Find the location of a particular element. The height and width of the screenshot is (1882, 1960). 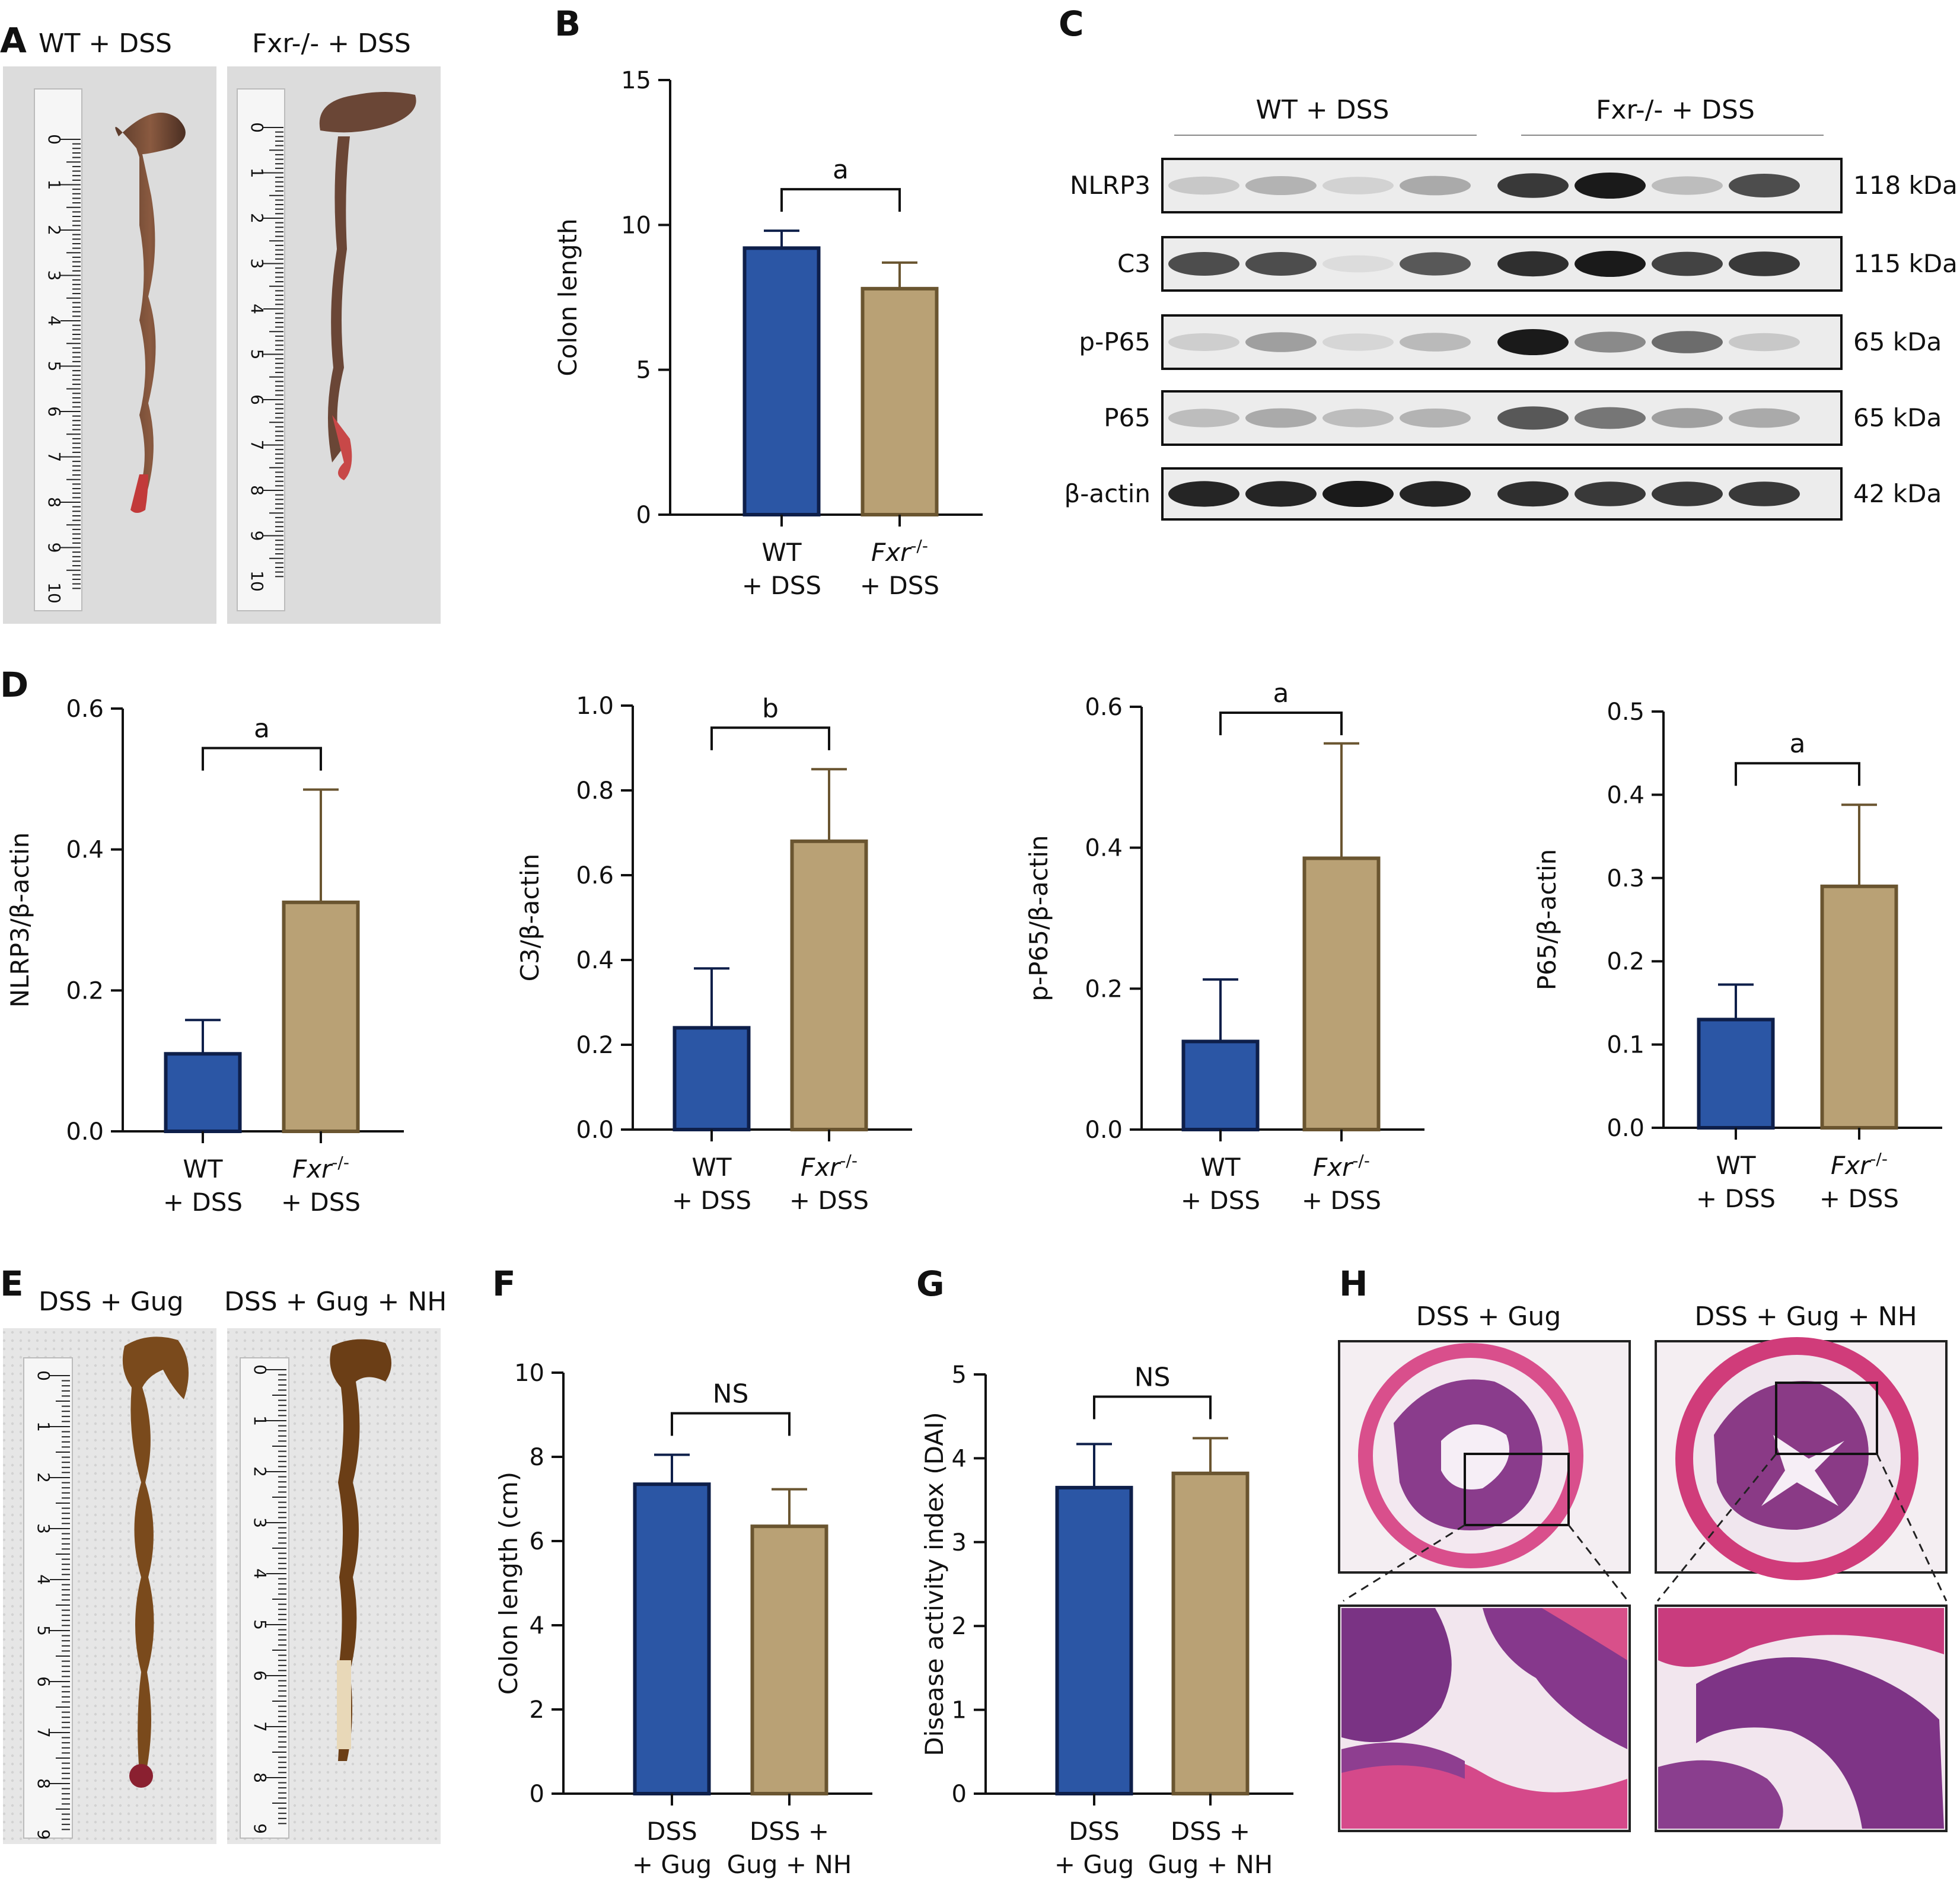

panel-label-a: A is located at coordinates (13, 40).